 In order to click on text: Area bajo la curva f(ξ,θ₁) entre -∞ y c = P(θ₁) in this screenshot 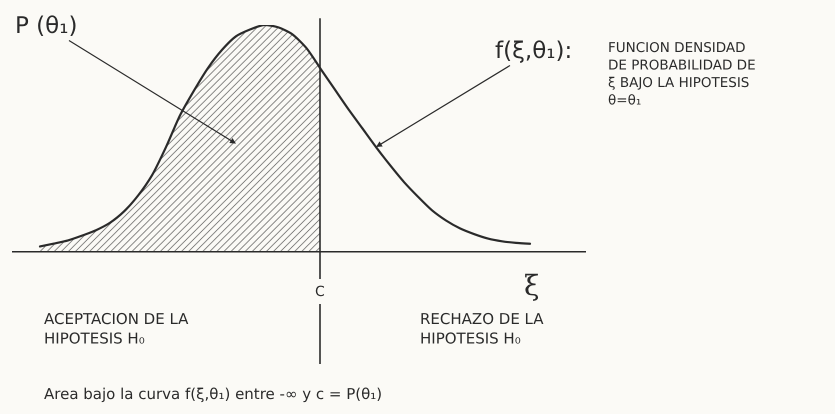, I will do `click(213, 394)`.